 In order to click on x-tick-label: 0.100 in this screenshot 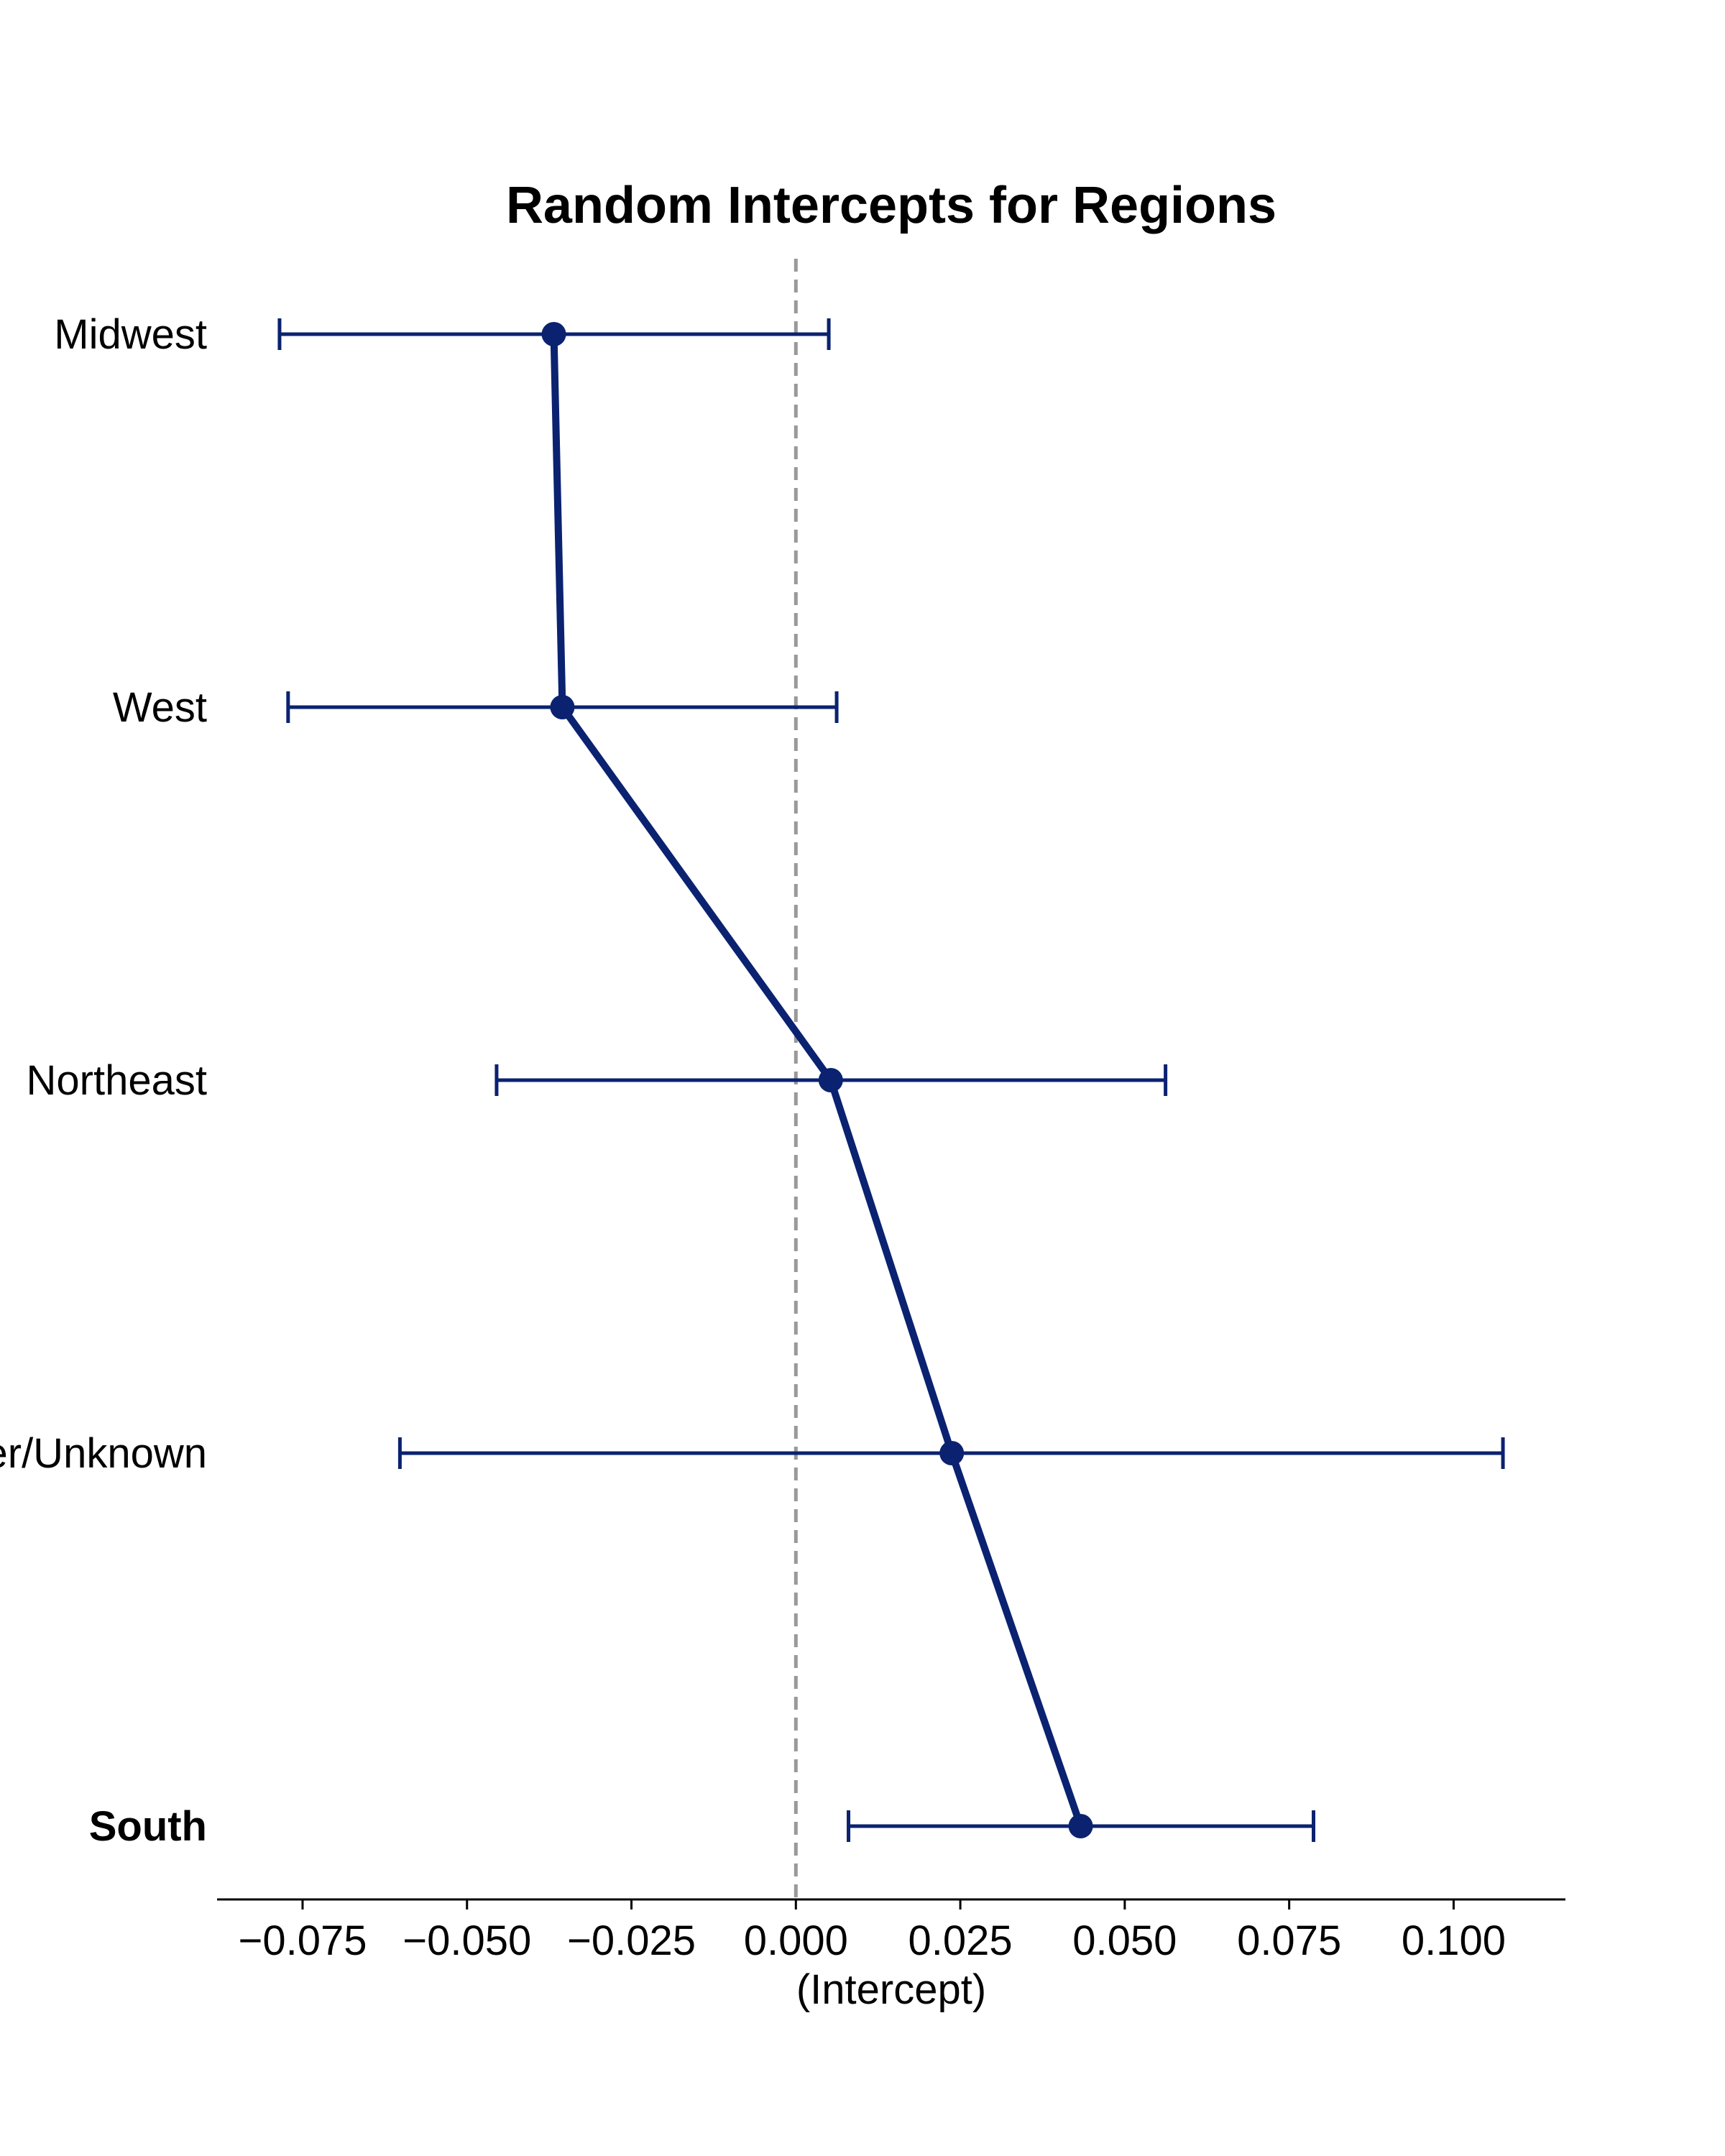, I will do `click(1454, 1940)`.